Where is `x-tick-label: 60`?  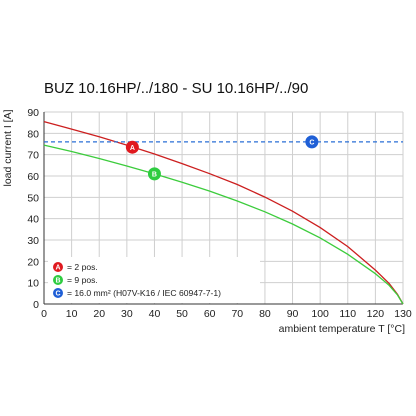 x-tick-label: 60 is located at coordinates (210, 314).